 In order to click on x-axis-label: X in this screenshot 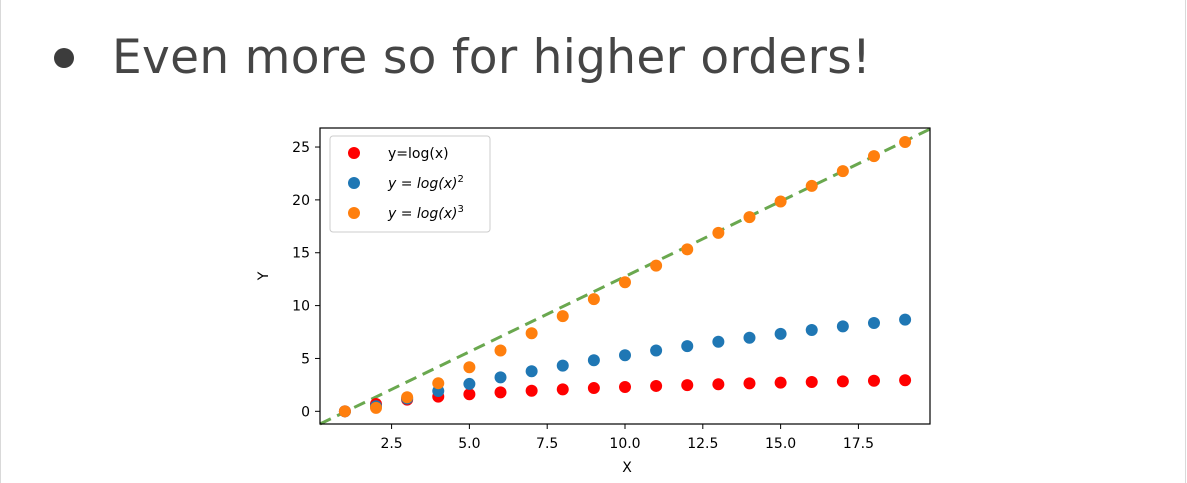, I will do `click(627, 468)`.